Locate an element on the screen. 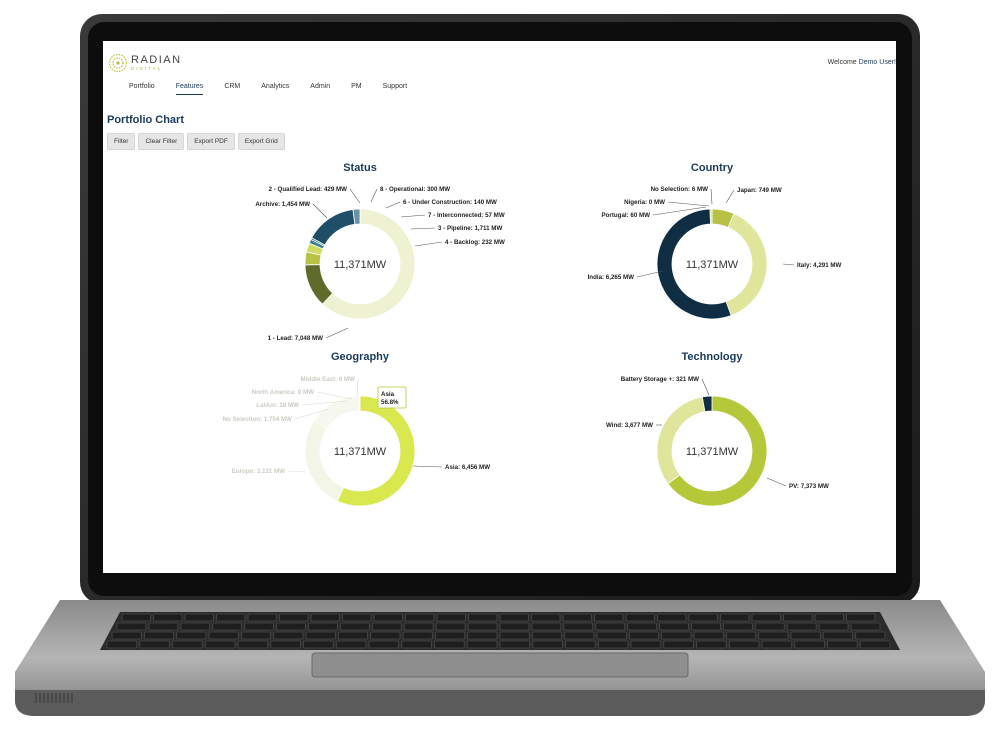  page-title: Portfolio Chart is located at coordinates (145, 120).